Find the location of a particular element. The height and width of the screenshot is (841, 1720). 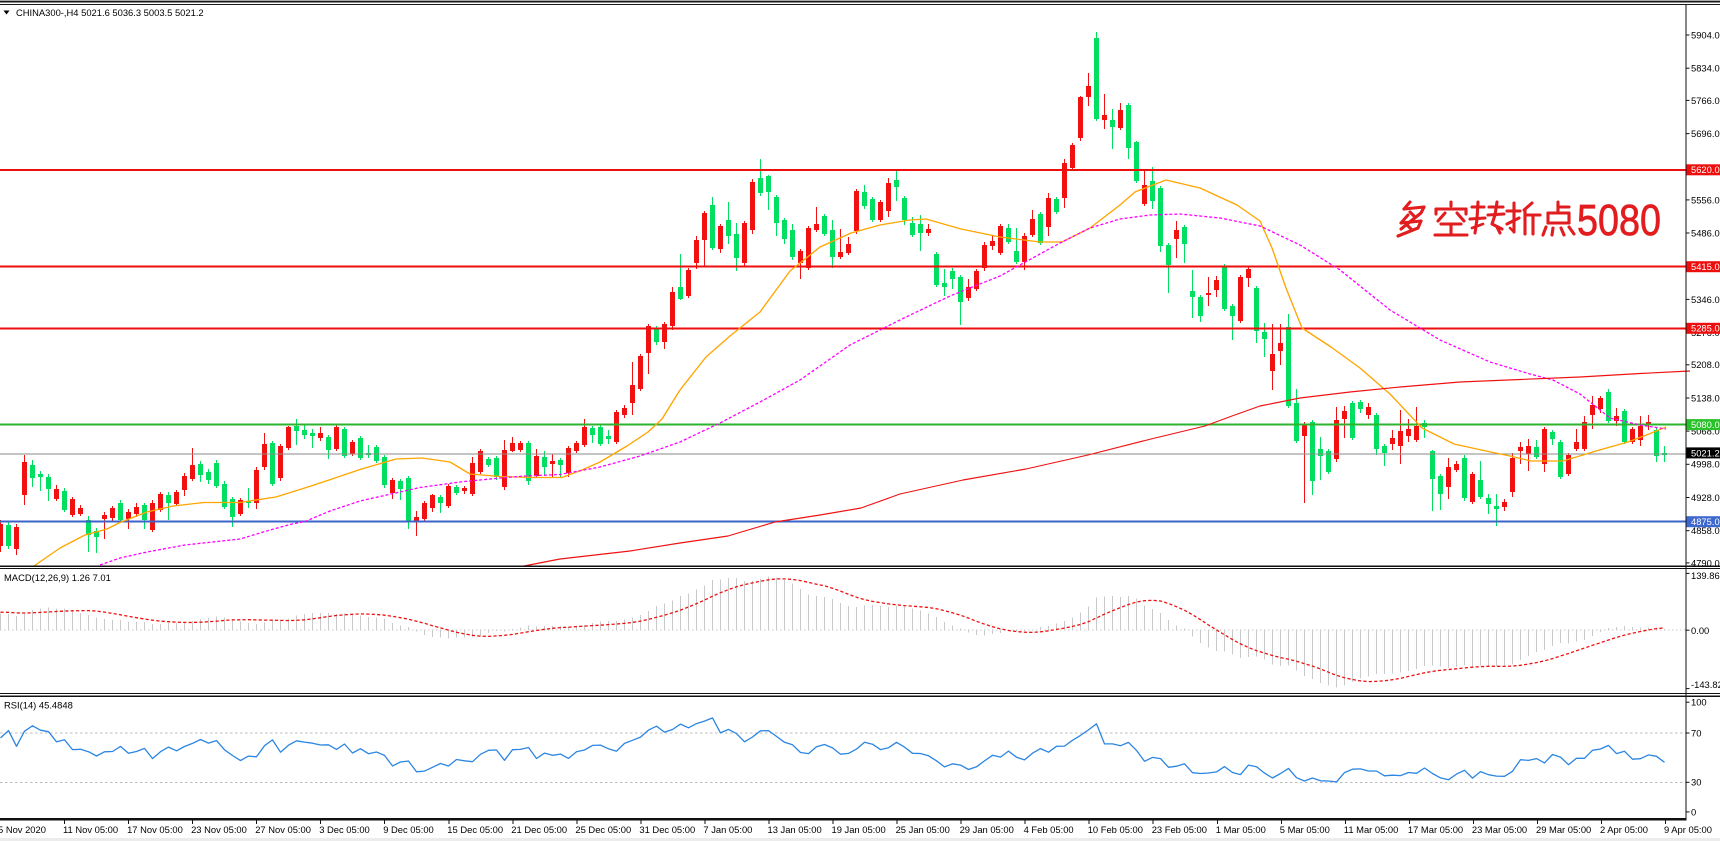

svg-text: 0.00 is located at coordinates (1700, 630).